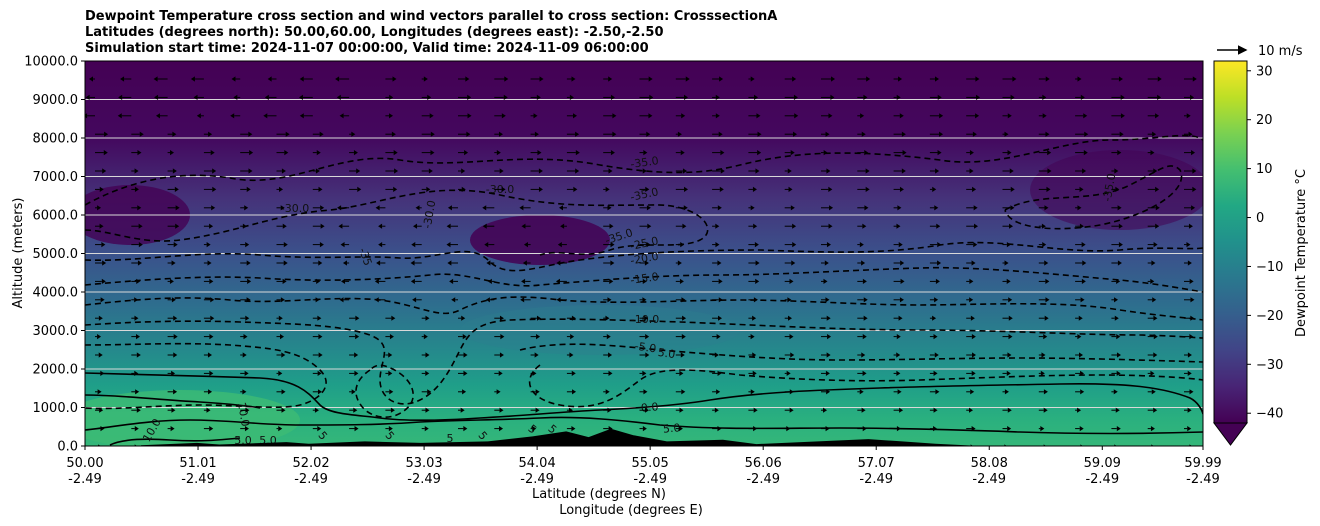 The image size is (1320, 526). I want to click on contour-label: -25.0, so click(644, 243).